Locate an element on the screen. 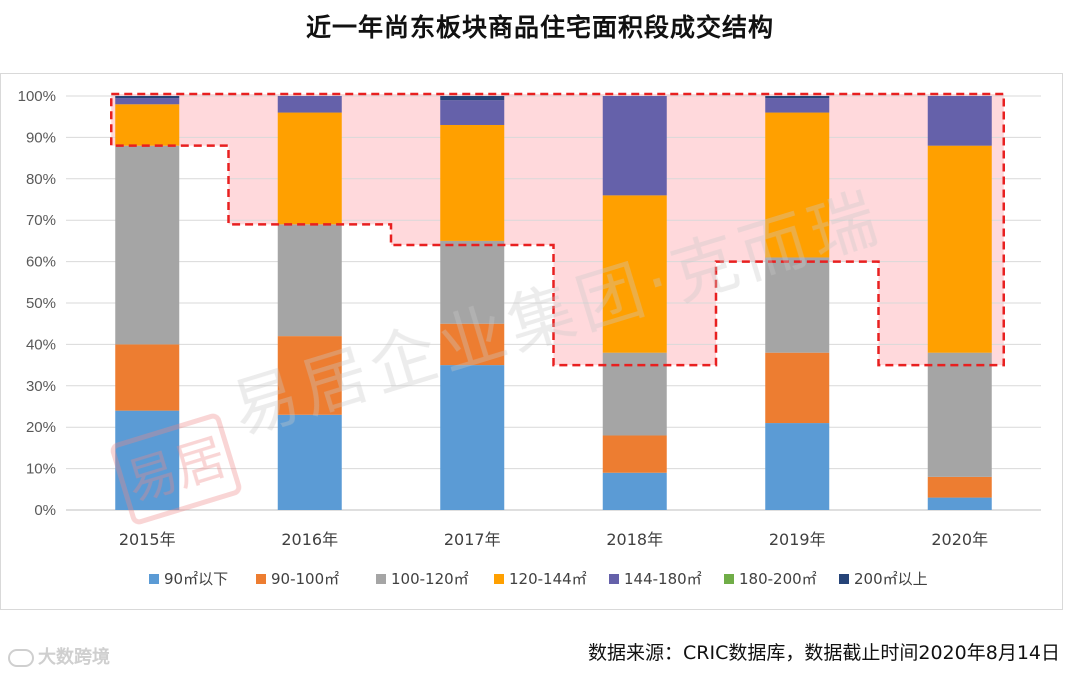 The height and width of the screenshot is (675, 1080). y-tick-label: 20% is located at coordinates (41, 427).